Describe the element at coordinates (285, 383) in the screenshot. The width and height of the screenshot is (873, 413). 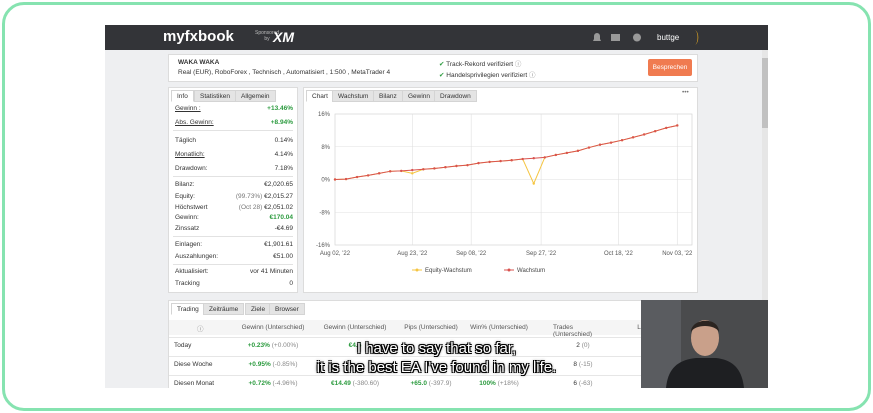
I see `difference: (-4.96%)` at that location.